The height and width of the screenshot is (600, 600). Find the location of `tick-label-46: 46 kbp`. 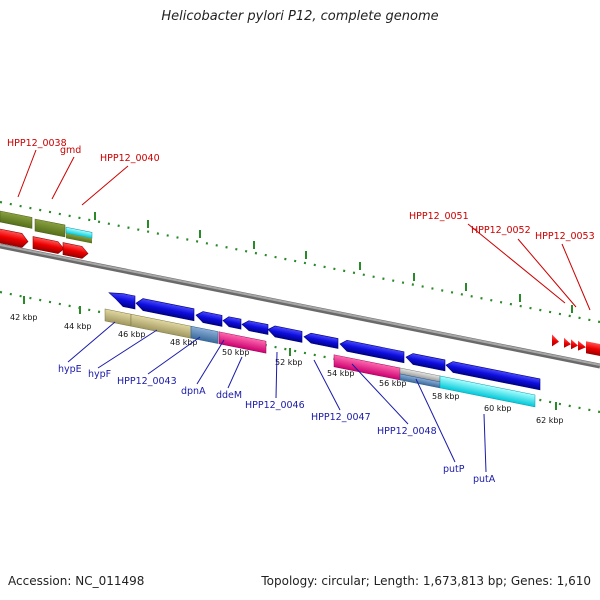

tick-label-46: 46 kbp is located at coordinates (132, 334).